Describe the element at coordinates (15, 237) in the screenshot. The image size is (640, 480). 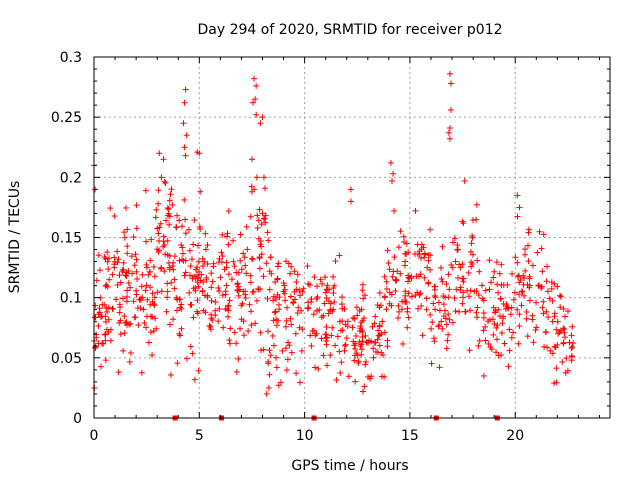
I see `y-axis-label: SRMTID / TECUs` at that location.